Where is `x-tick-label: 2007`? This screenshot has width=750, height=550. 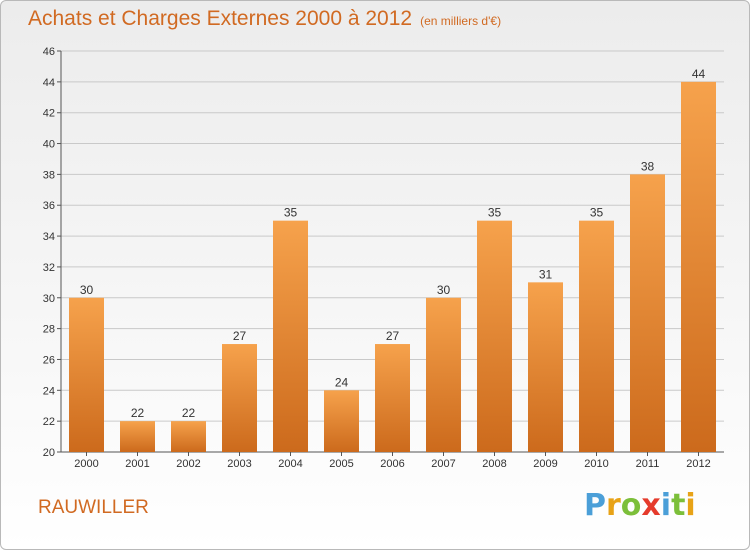 x-tick-label: 2007 is located at coordinates (443, 464).